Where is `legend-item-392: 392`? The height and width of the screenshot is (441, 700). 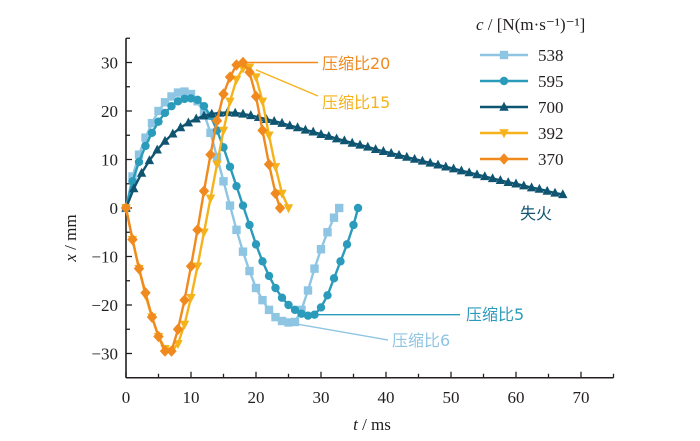 legend-item-392: 392 is located at coordinates (522, 133).